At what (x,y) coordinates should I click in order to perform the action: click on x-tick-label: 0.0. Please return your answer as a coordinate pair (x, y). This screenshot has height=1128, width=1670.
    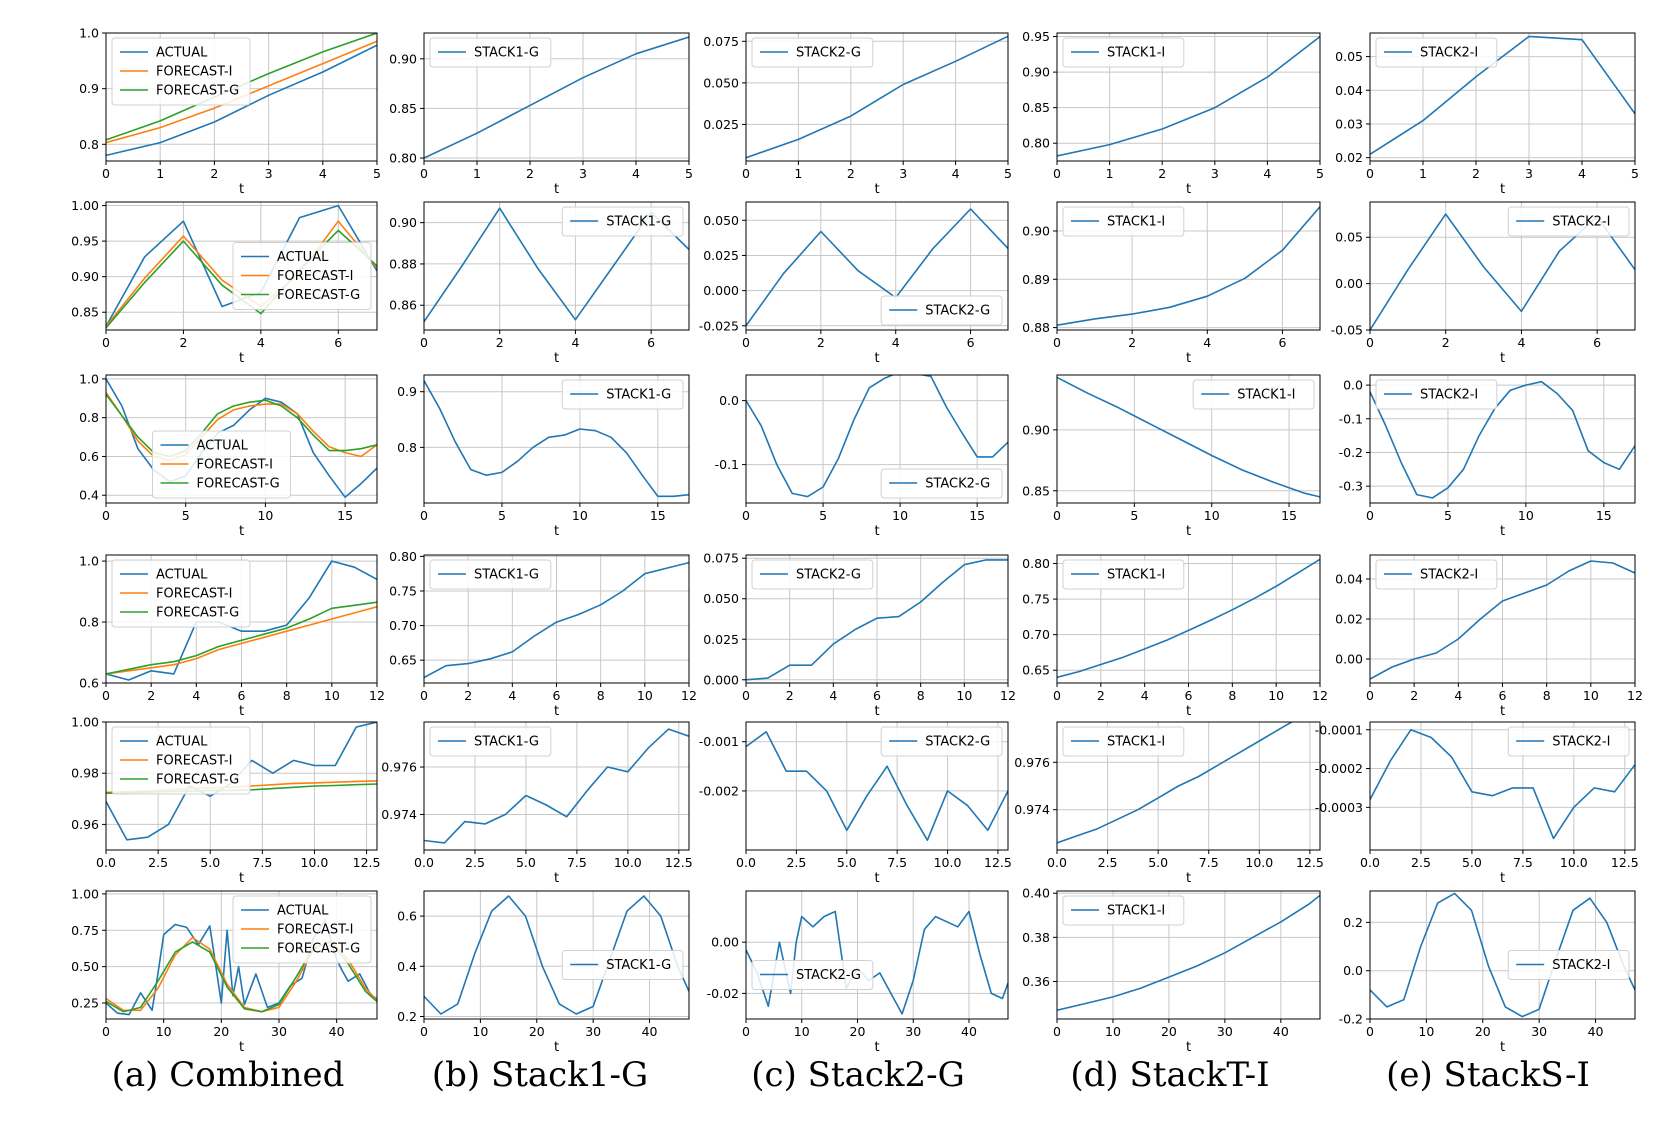
    Looking at the image, I should click on (1370, 862).